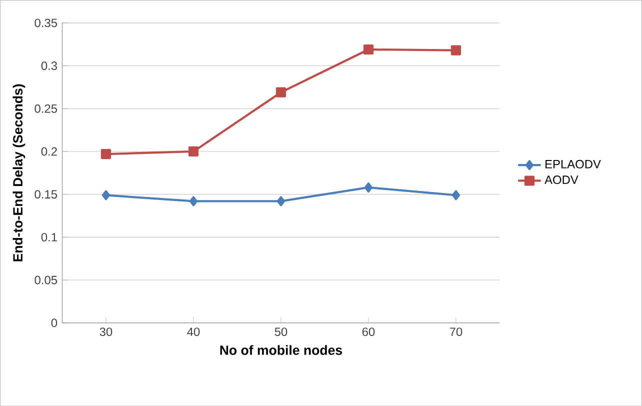  Describe the element at coordinates (281, 350) in the screenshot. I see `x-axis-title: No of mobile nodes` at that location.